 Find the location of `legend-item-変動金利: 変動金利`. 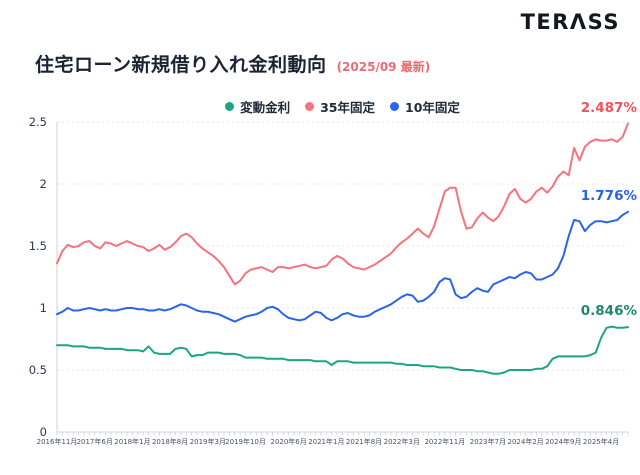

legend-item-変動金利: 変動金利 is located at coordinates (257, 106).